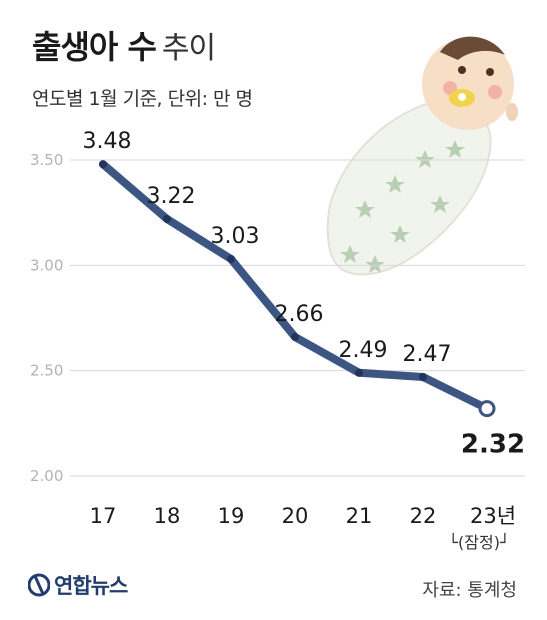  I want to click on y-tick-label: 3.50, so click(46, 160).